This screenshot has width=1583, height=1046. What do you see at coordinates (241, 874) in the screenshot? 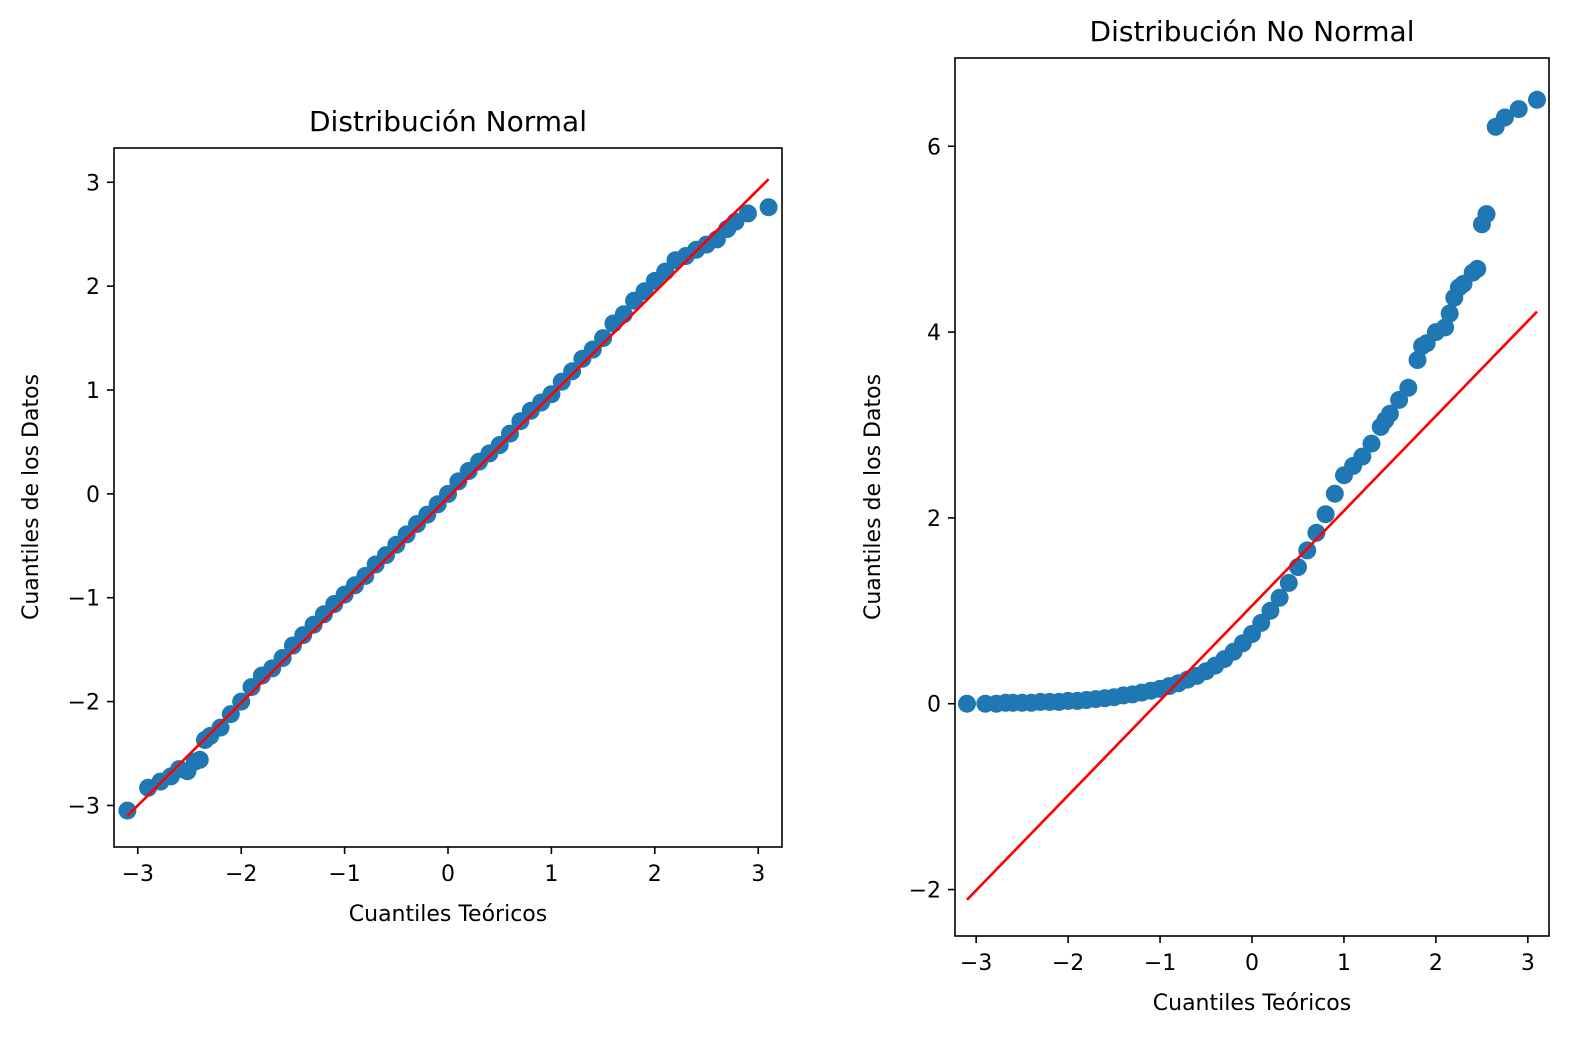
I see `normal-x-tick-label: −2` at bounding box center [241, 874].